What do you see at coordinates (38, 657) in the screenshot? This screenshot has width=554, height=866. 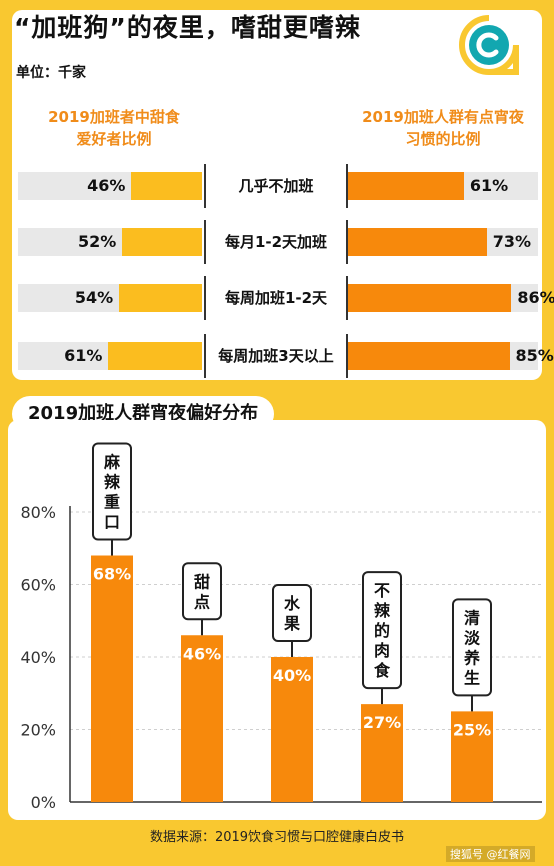 I see `y-tick-label: 40%` at bounding box center [38, 657].